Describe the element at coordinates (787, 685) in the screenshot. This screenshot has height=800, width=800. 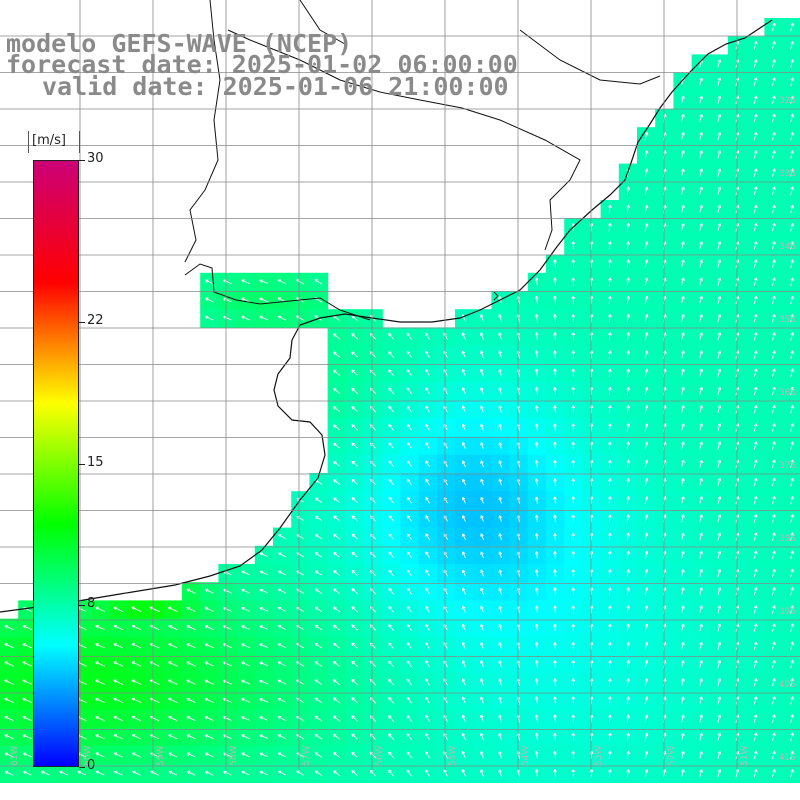
I see `latitude-label: 40S` at that location.